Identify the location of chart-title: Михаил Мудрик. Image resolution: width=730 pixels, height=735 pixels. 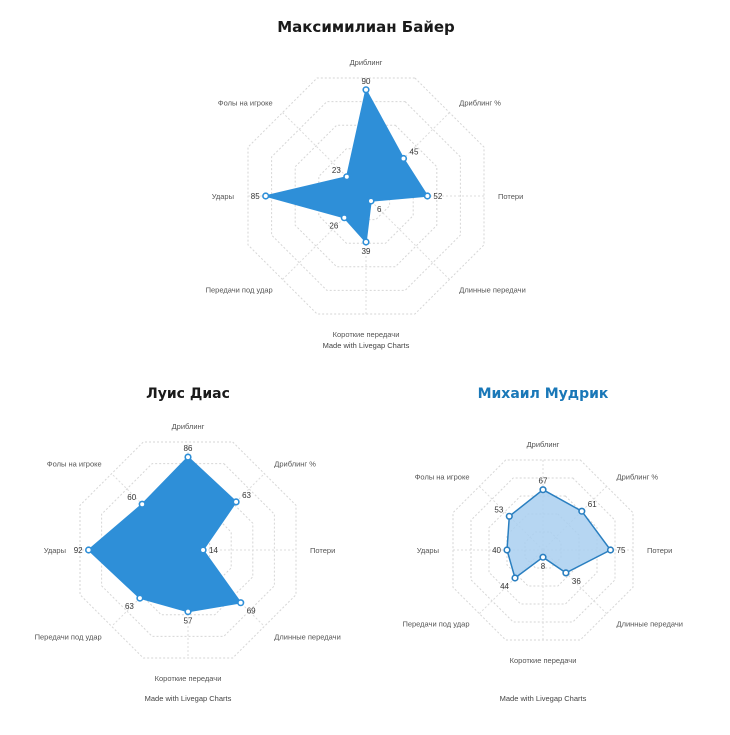
(543, 394).